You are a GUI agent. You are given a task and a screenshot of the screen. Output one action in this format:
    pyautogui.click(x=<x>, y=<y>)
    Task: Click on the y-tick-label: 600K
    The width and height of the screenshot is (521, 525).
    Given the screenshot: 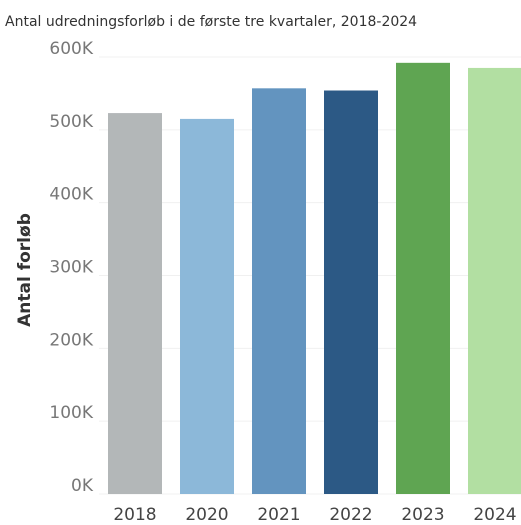 What is the action you would take?
    pyautogui.click(x=71, y=49)
    